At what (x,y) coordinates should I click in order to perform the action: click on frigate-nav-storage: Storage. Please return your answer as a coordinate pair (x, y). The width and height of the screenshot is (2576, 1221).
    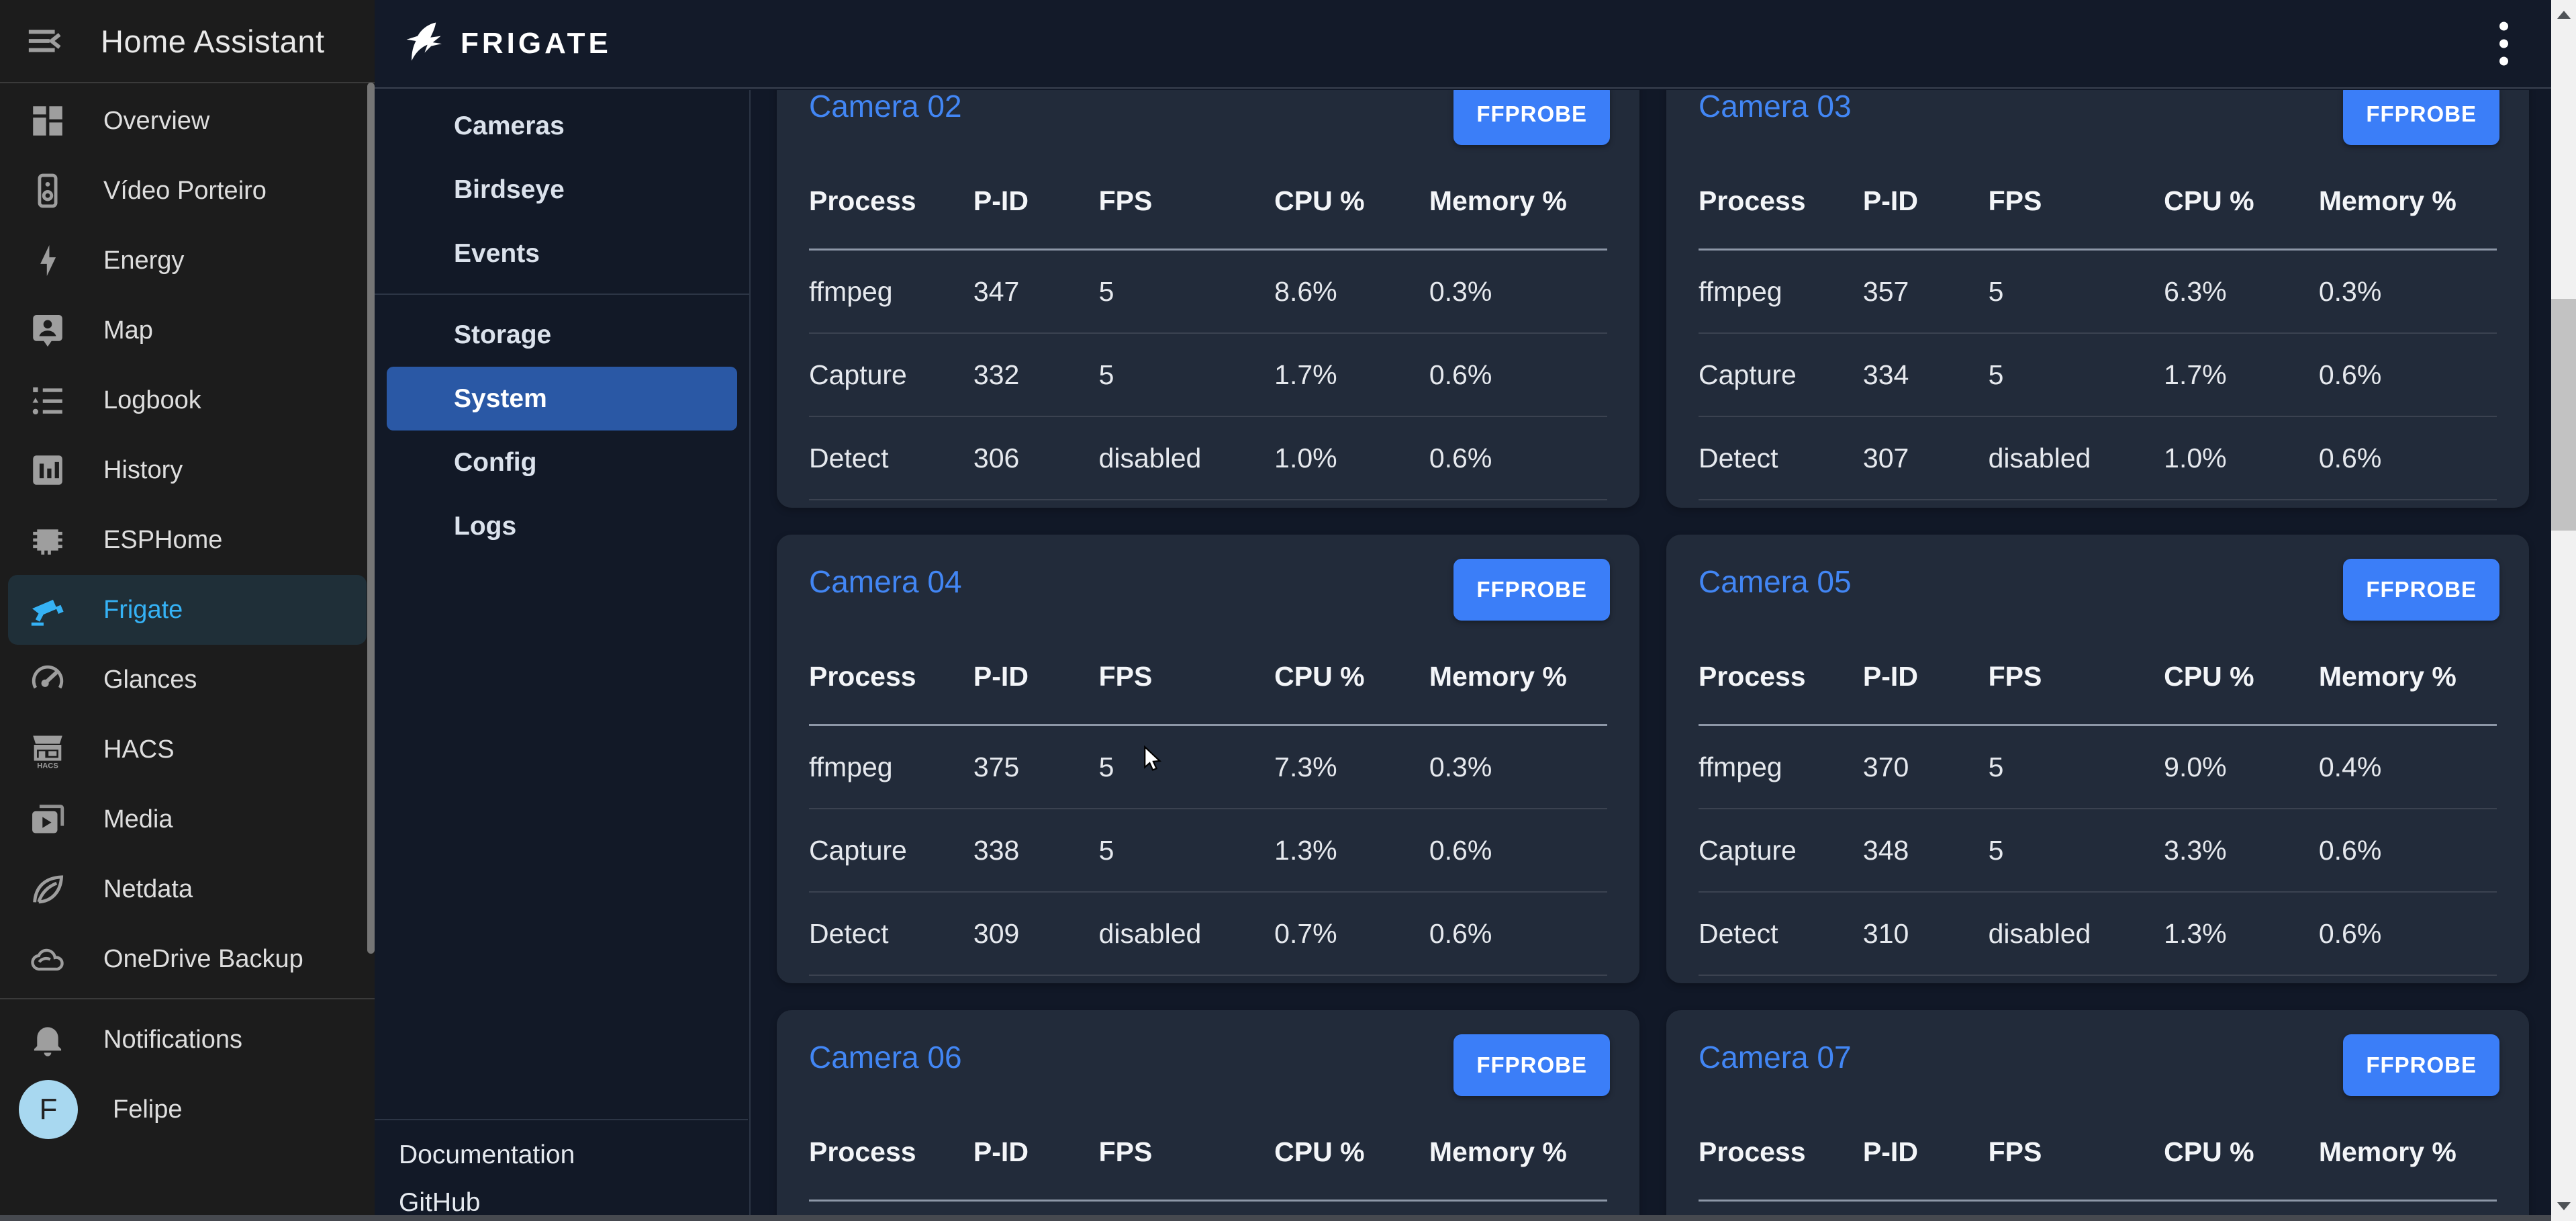
    Looking at the image, I should click on (503, 334).